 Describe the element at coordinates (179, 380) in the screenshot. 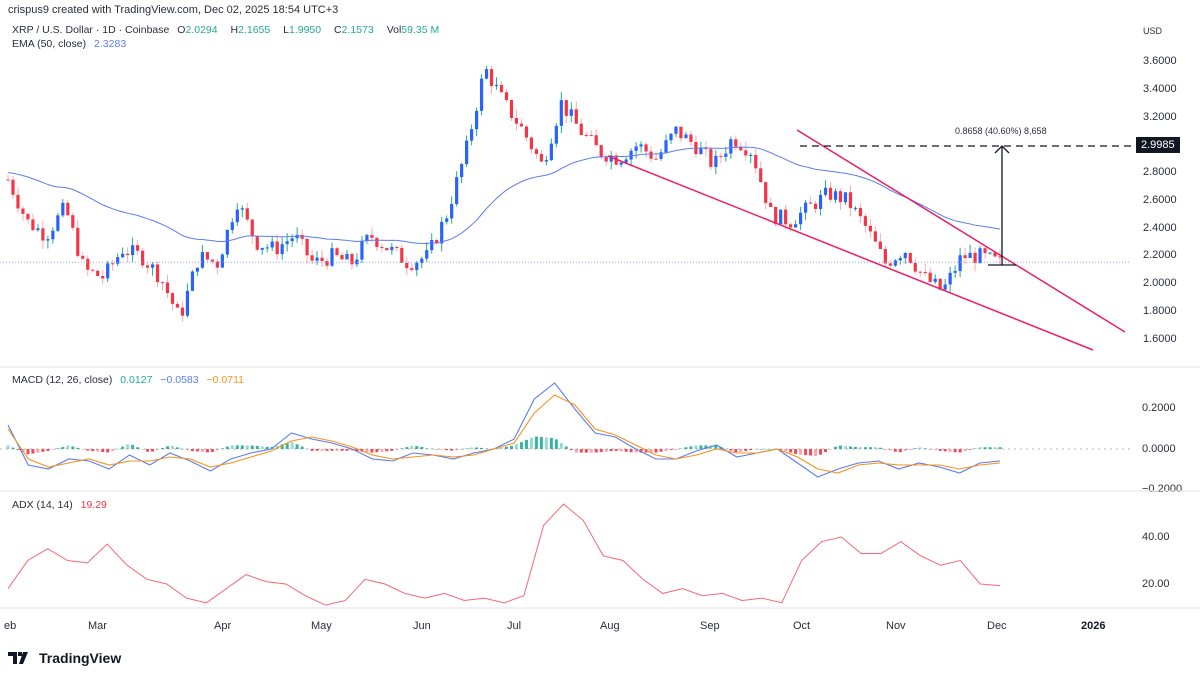

I see `macd-value: −0.0583` at that location.